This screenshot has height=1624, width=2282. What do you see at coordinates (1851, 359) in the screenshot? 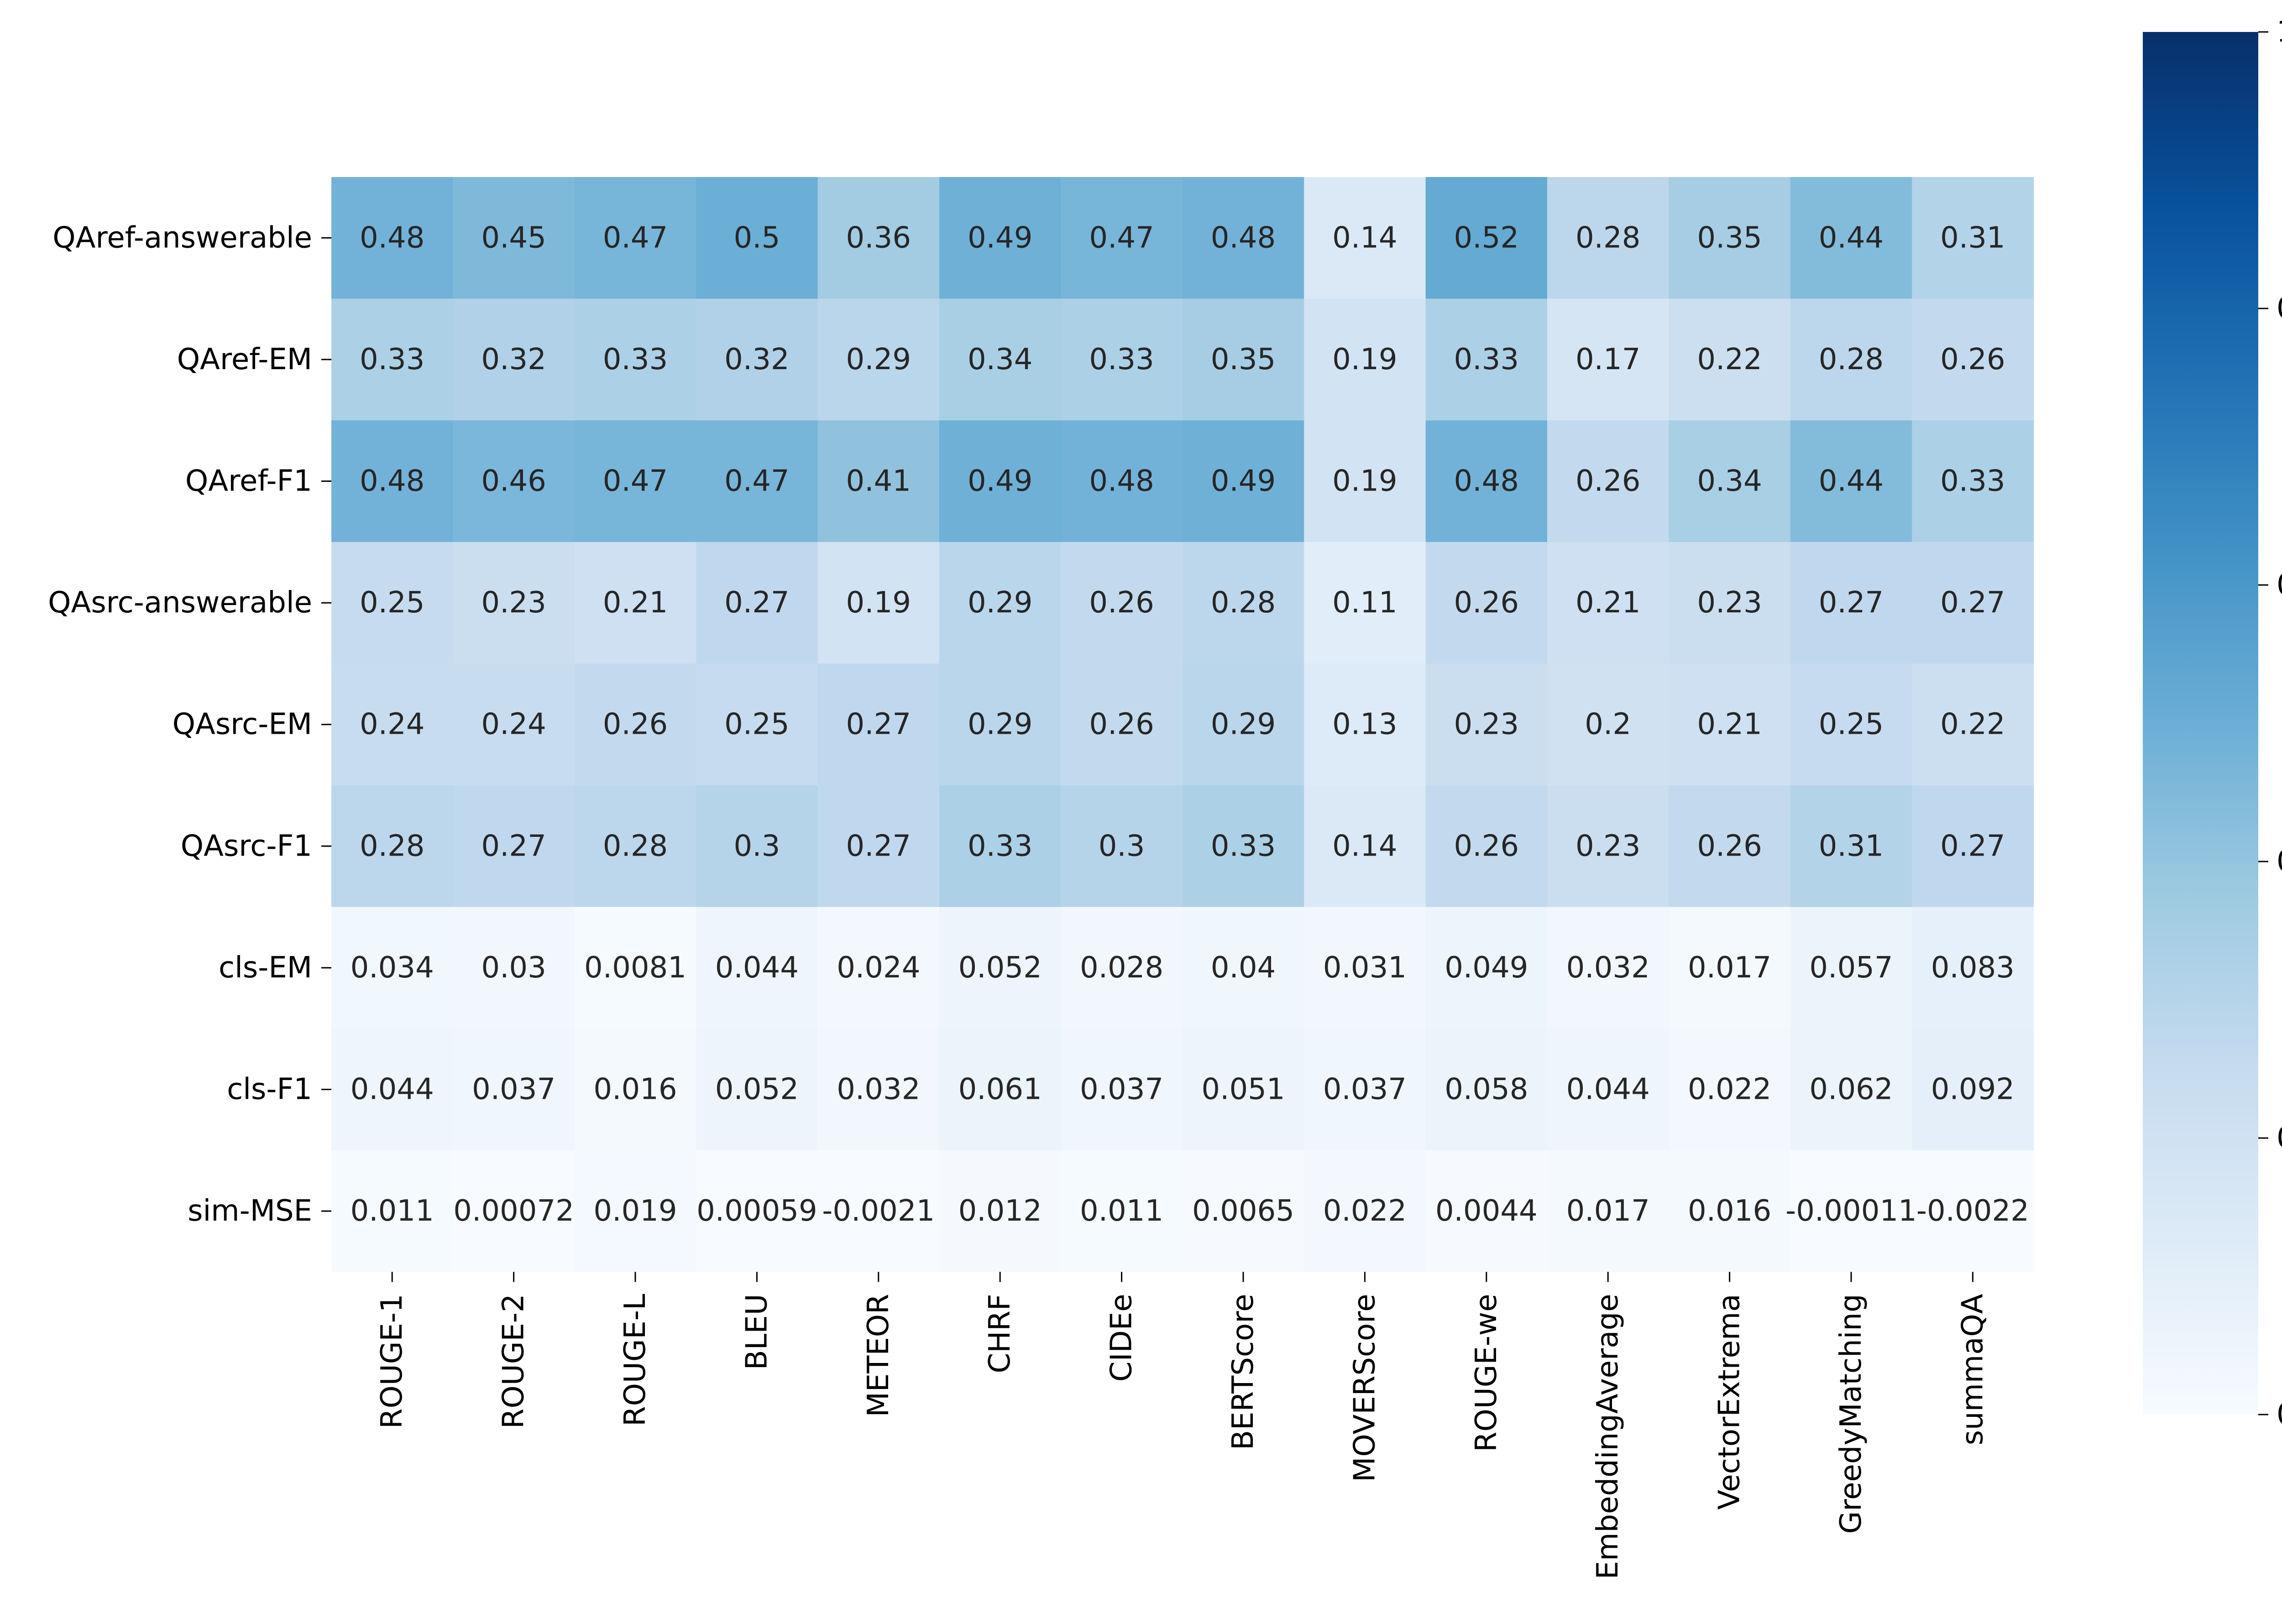
I see `heatmap-cell-qaref-em-greedymatching` at bounding box center [1851, 359].